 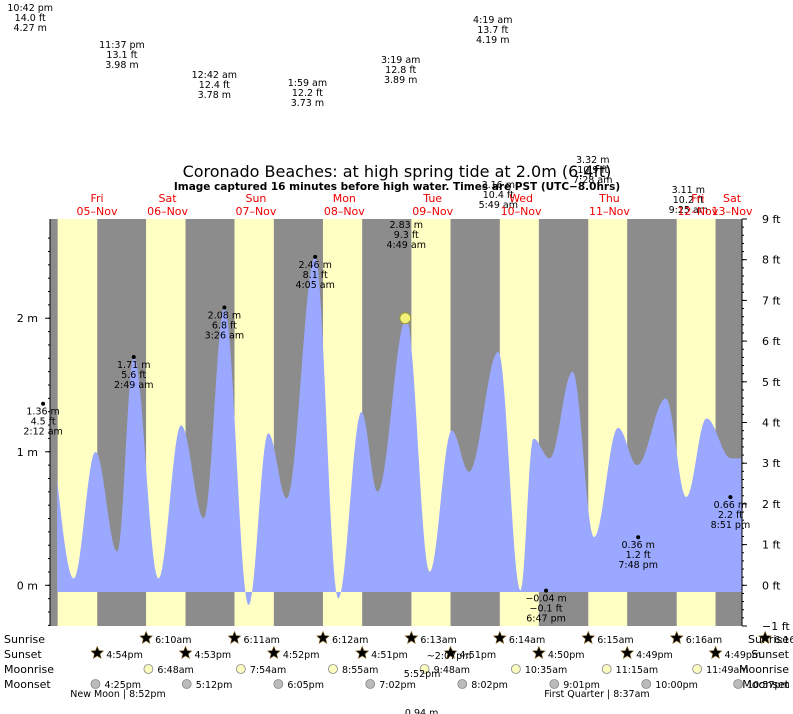 What do you see at coordinates (592, 160) in the screenshot?
I see `annotation-line: 3.32 m` at bounding box center [592, 160].